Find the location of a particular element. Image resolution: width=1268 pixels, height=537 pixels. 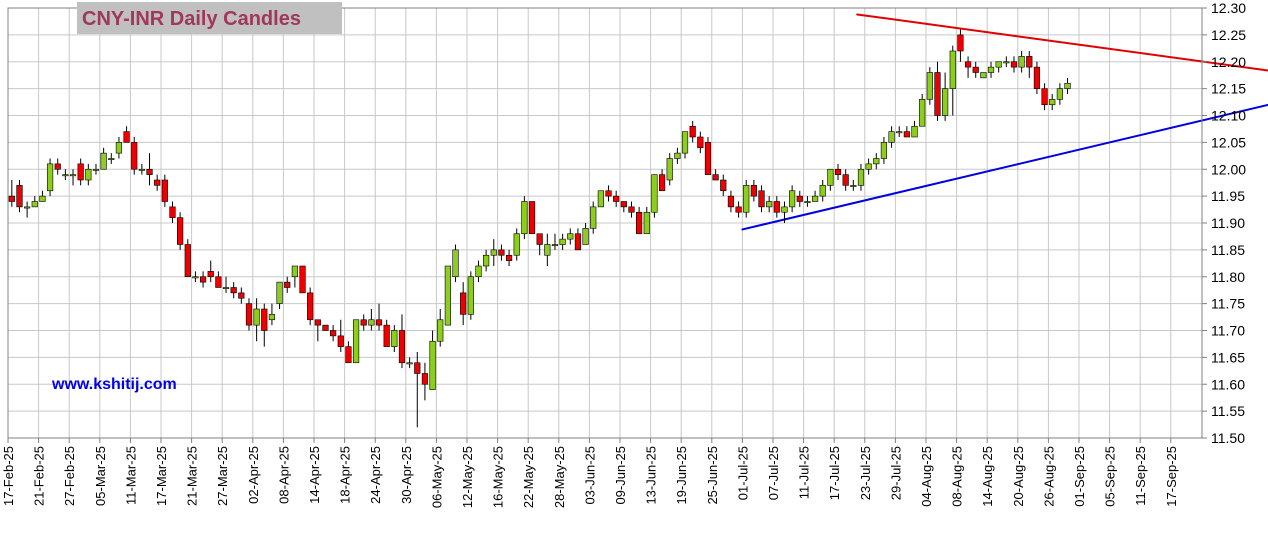

y-tick-label: 11.50 is located at coordinates (1228, 438).